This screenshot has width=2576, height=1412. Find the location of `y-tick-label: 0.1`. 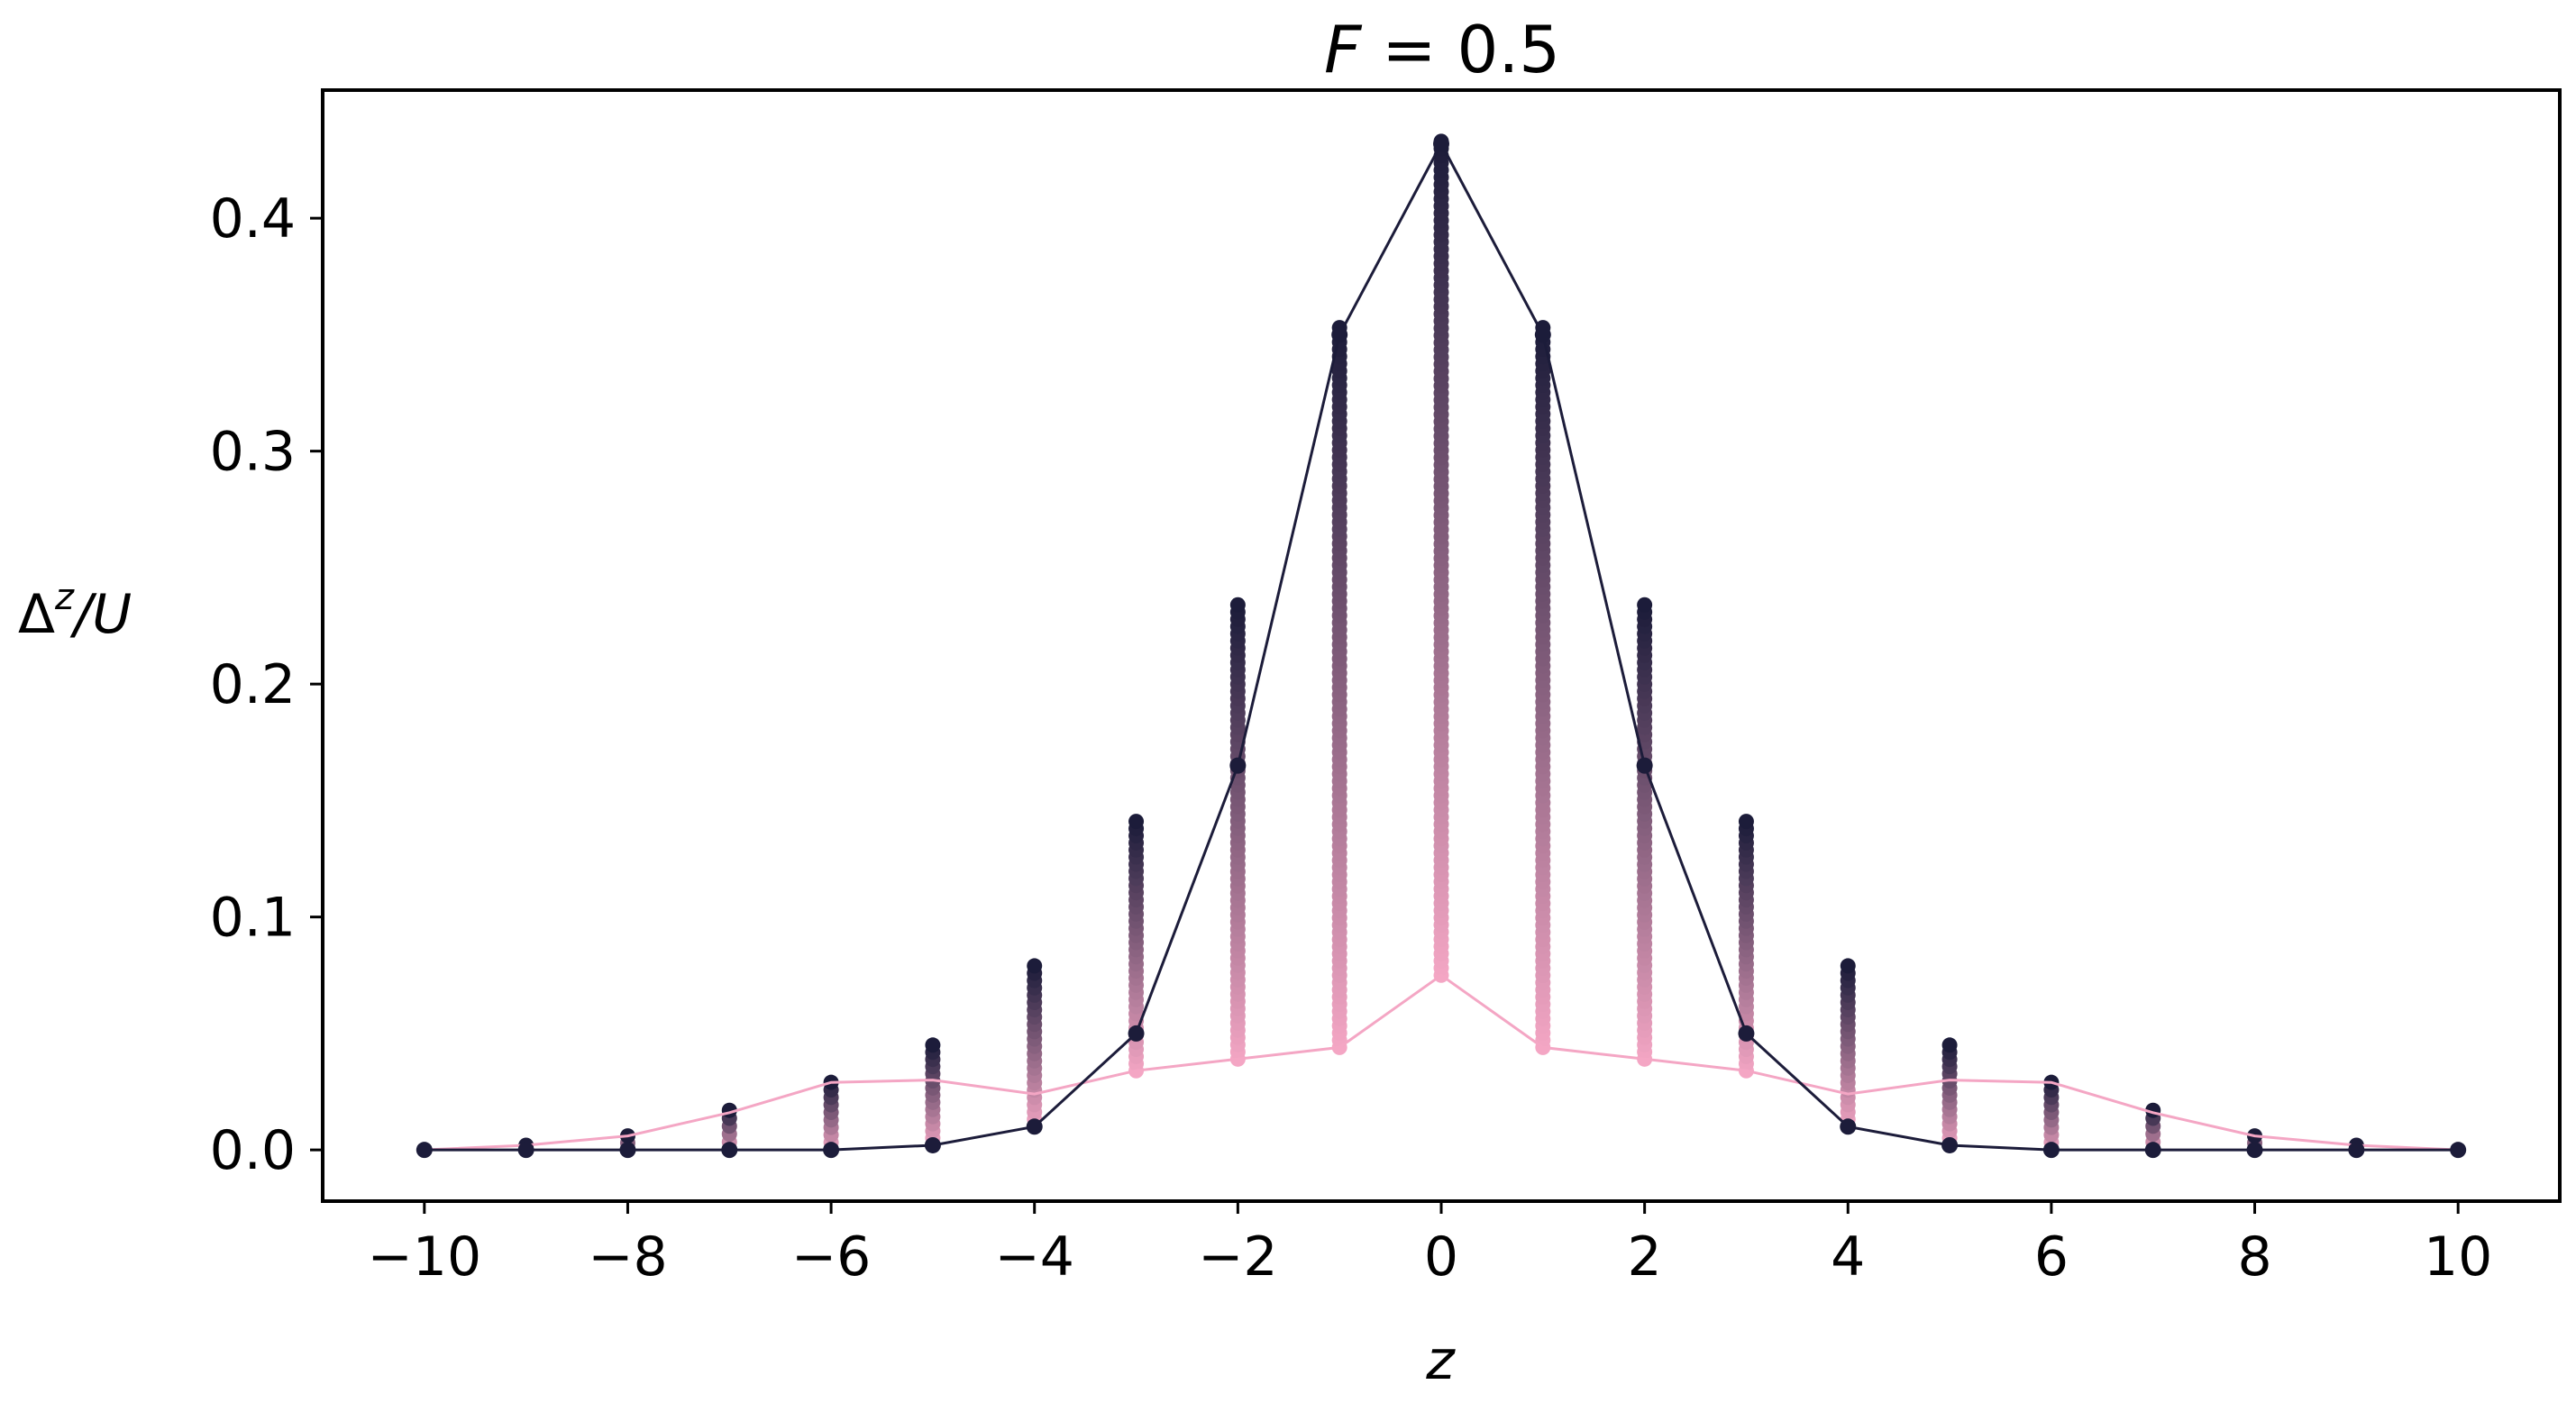

y-tick-label: 0.1 is located at coordinates (253, 918).